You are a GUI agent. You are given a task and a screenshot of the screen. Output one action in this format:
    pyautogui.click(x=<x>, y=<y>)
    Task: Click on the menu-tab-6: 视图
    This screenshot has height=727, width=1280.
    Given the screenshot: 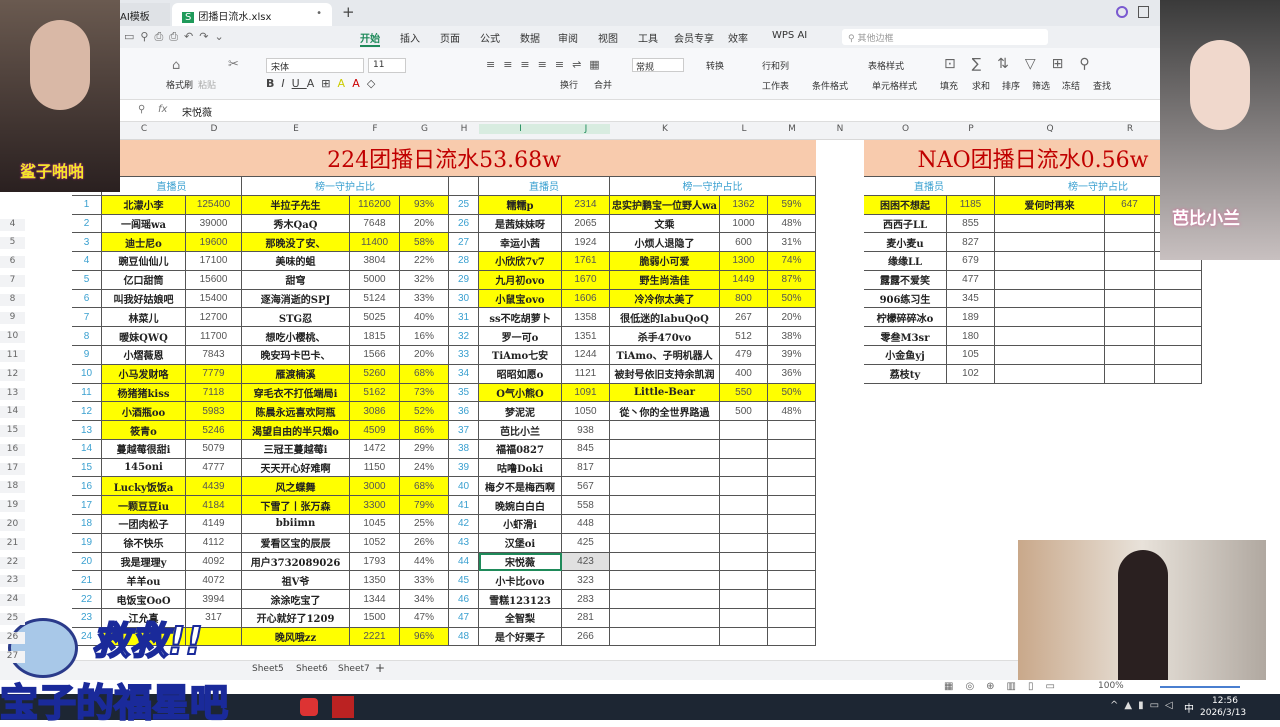 What is the action you would take?
    pyautogui.click(x=608, y=39)
    